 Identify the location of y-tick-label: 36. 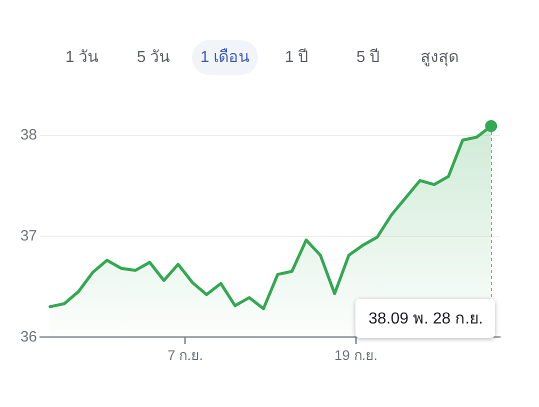
(28, 337).